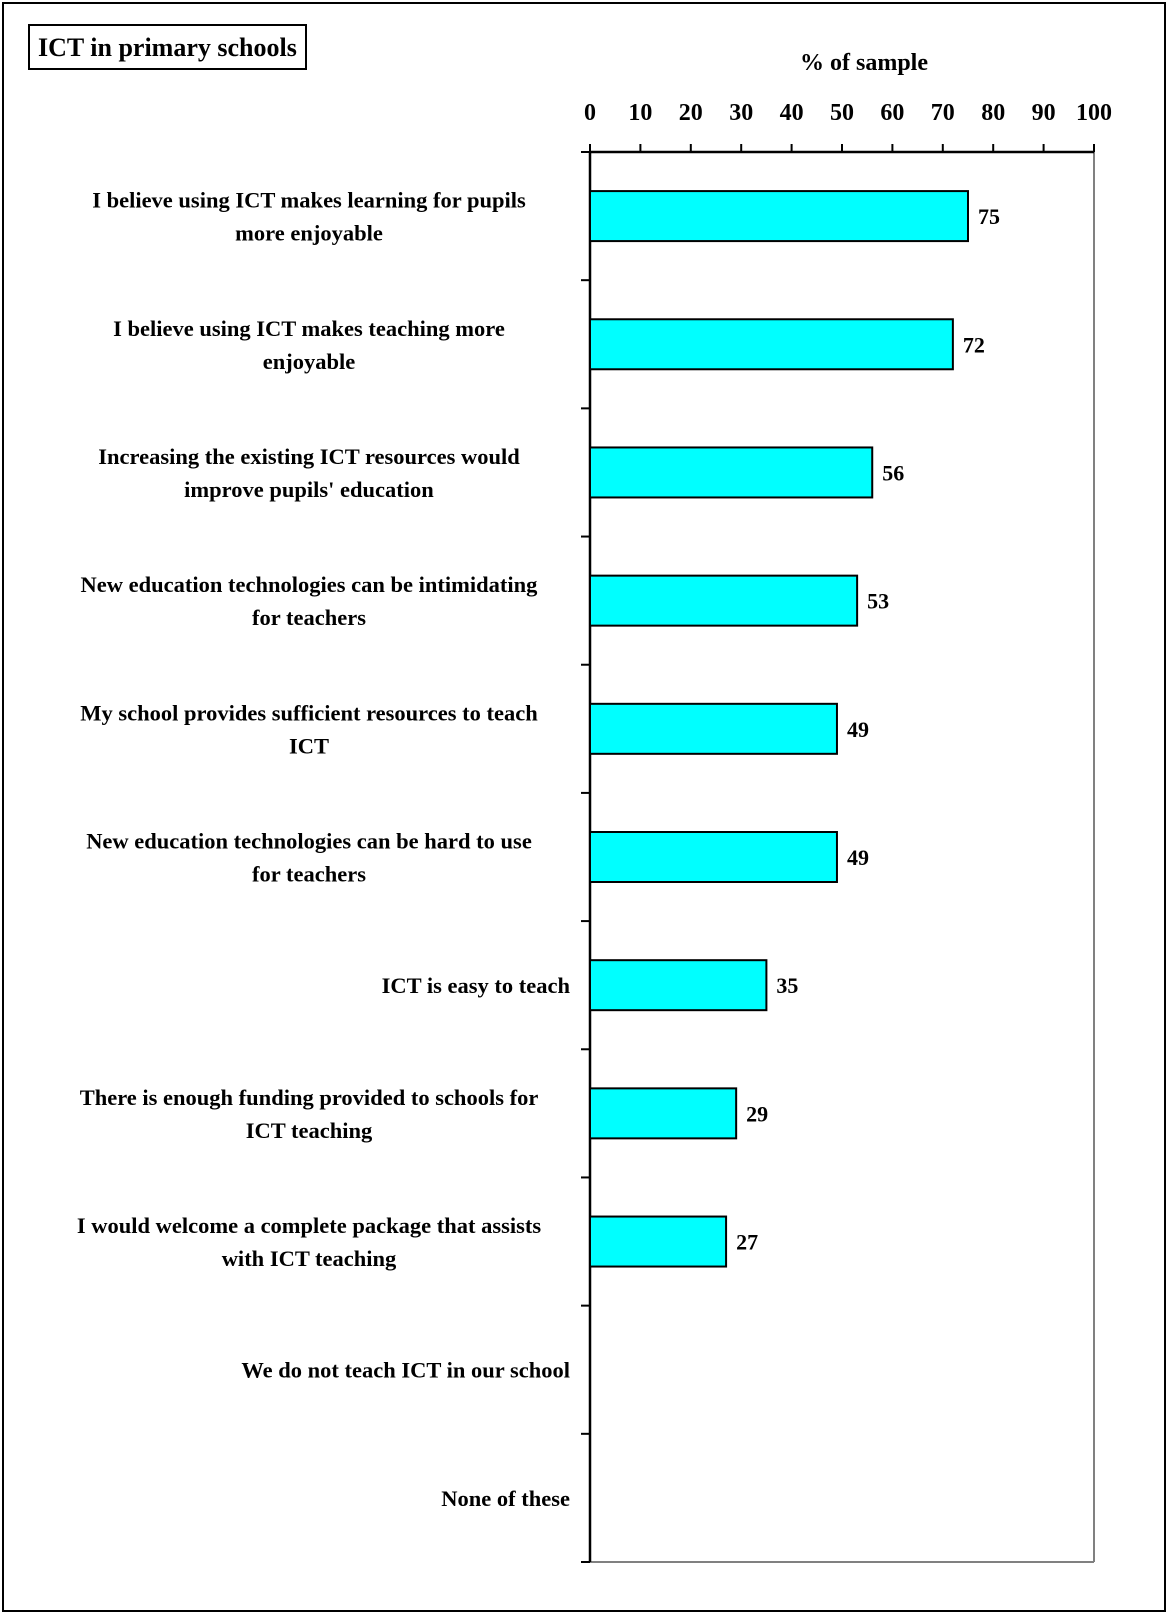 The width and height of the screenshot is (1170, 1616). Describe the element at coordinates (1094, 113) in the screenshot. I see `x-tick-label: 100` at that location.